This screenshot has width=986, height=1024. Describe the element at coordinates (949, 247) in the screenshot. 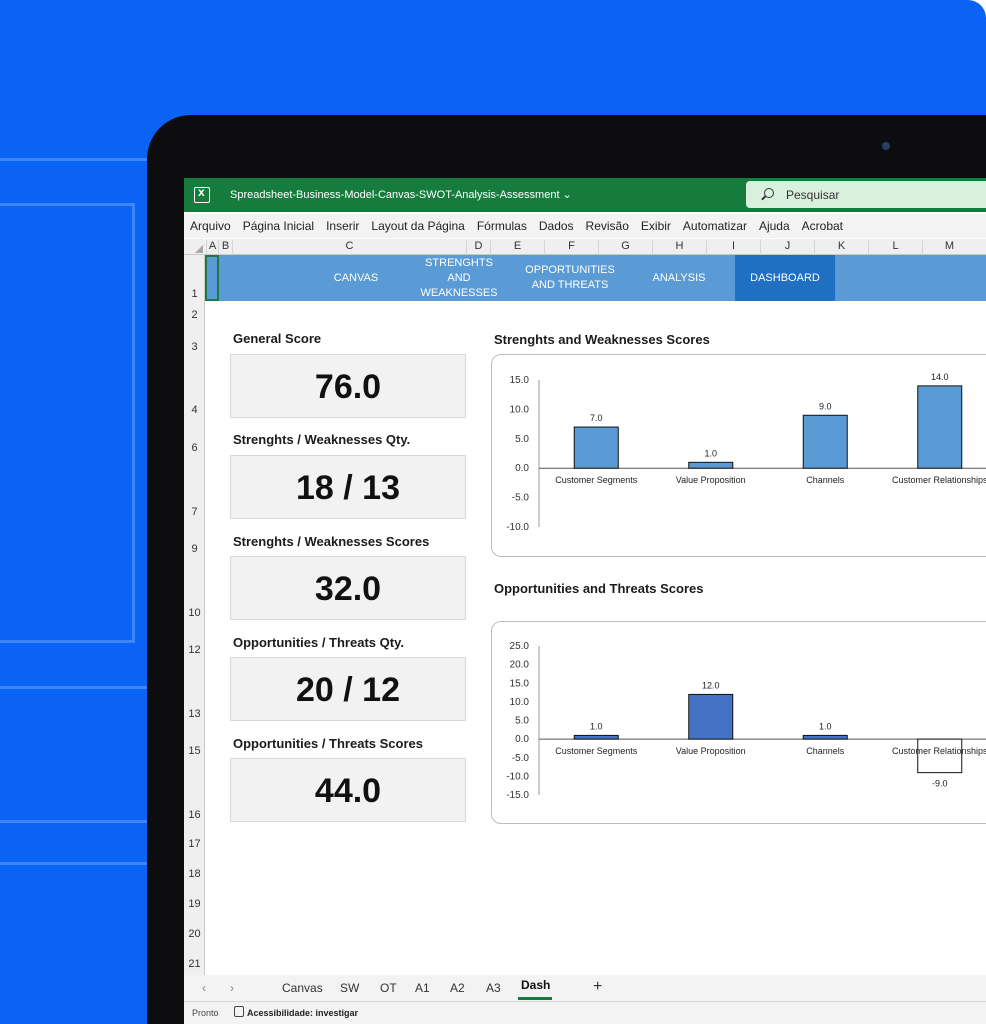

I see `column-header: M` at that location.